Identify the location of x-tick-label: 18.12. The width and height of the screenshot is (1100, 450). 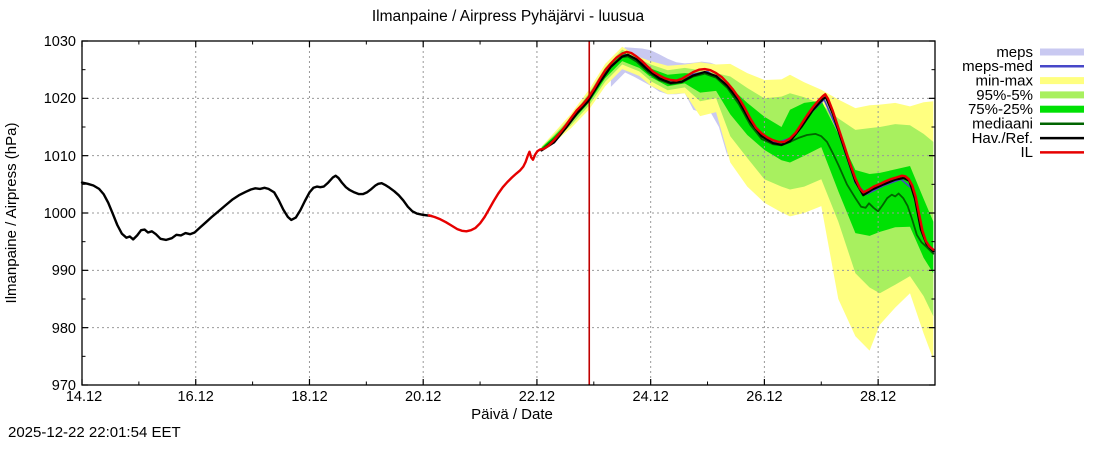
(309, 397).